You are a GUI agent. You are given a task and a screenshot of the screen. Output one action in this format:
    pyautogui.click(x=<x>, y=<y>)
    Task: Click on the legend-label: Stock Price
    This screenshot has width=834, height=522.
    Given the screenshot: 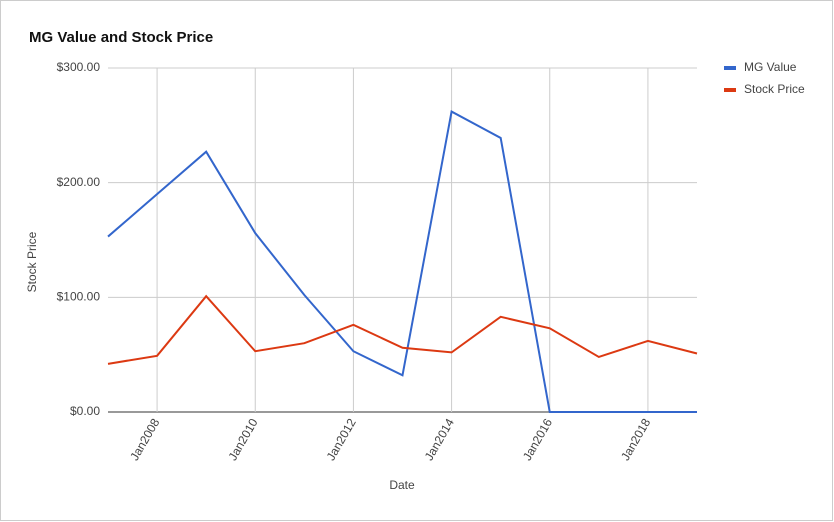 What is the action you would take?
    pyautogui.click(x=774, y=89)
    